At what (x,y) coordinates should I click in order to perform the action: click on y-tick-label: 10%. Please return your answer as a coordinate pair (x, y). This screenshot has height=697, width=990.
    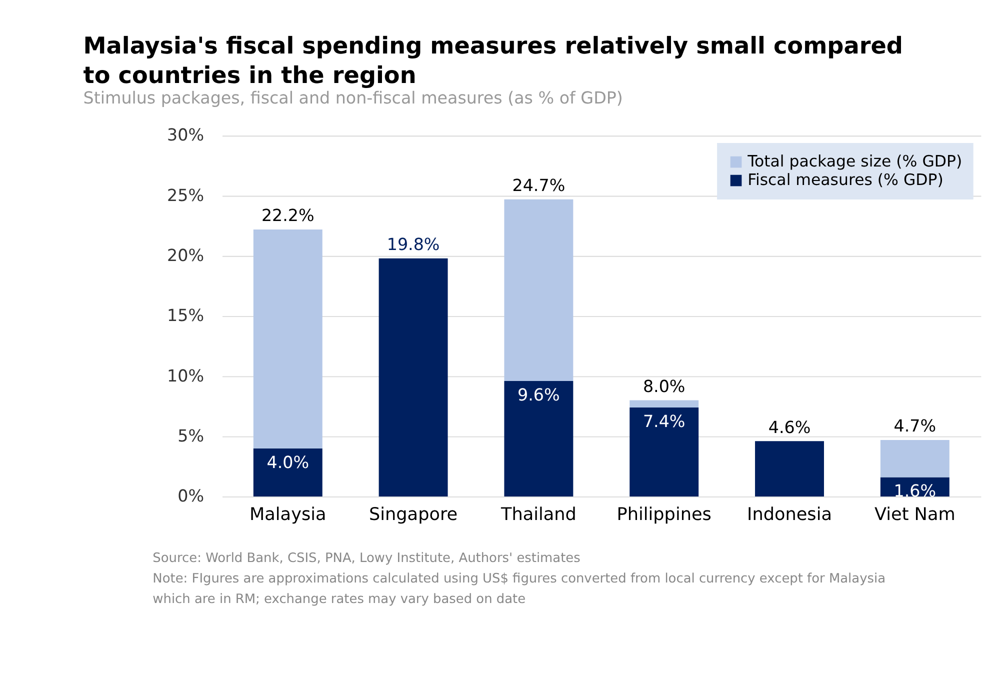
    Looking at the image, I should click on (185, 376).